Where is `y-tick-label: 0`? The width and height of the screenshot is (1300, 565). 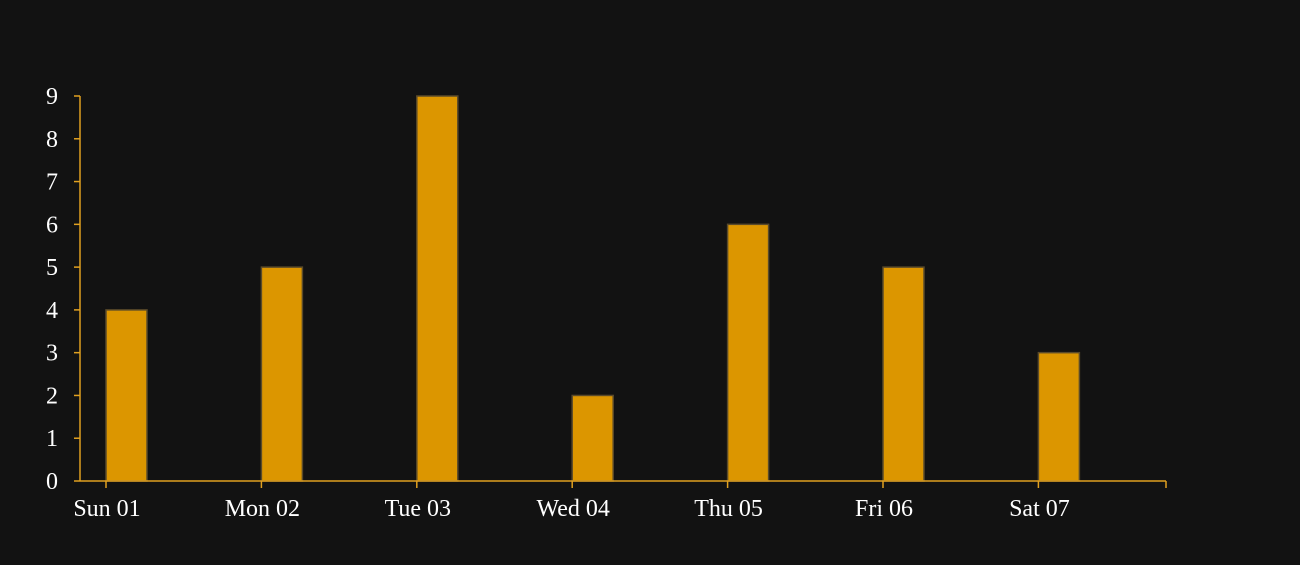
y-tick-label: 0 is located at coordinates (52, 482).